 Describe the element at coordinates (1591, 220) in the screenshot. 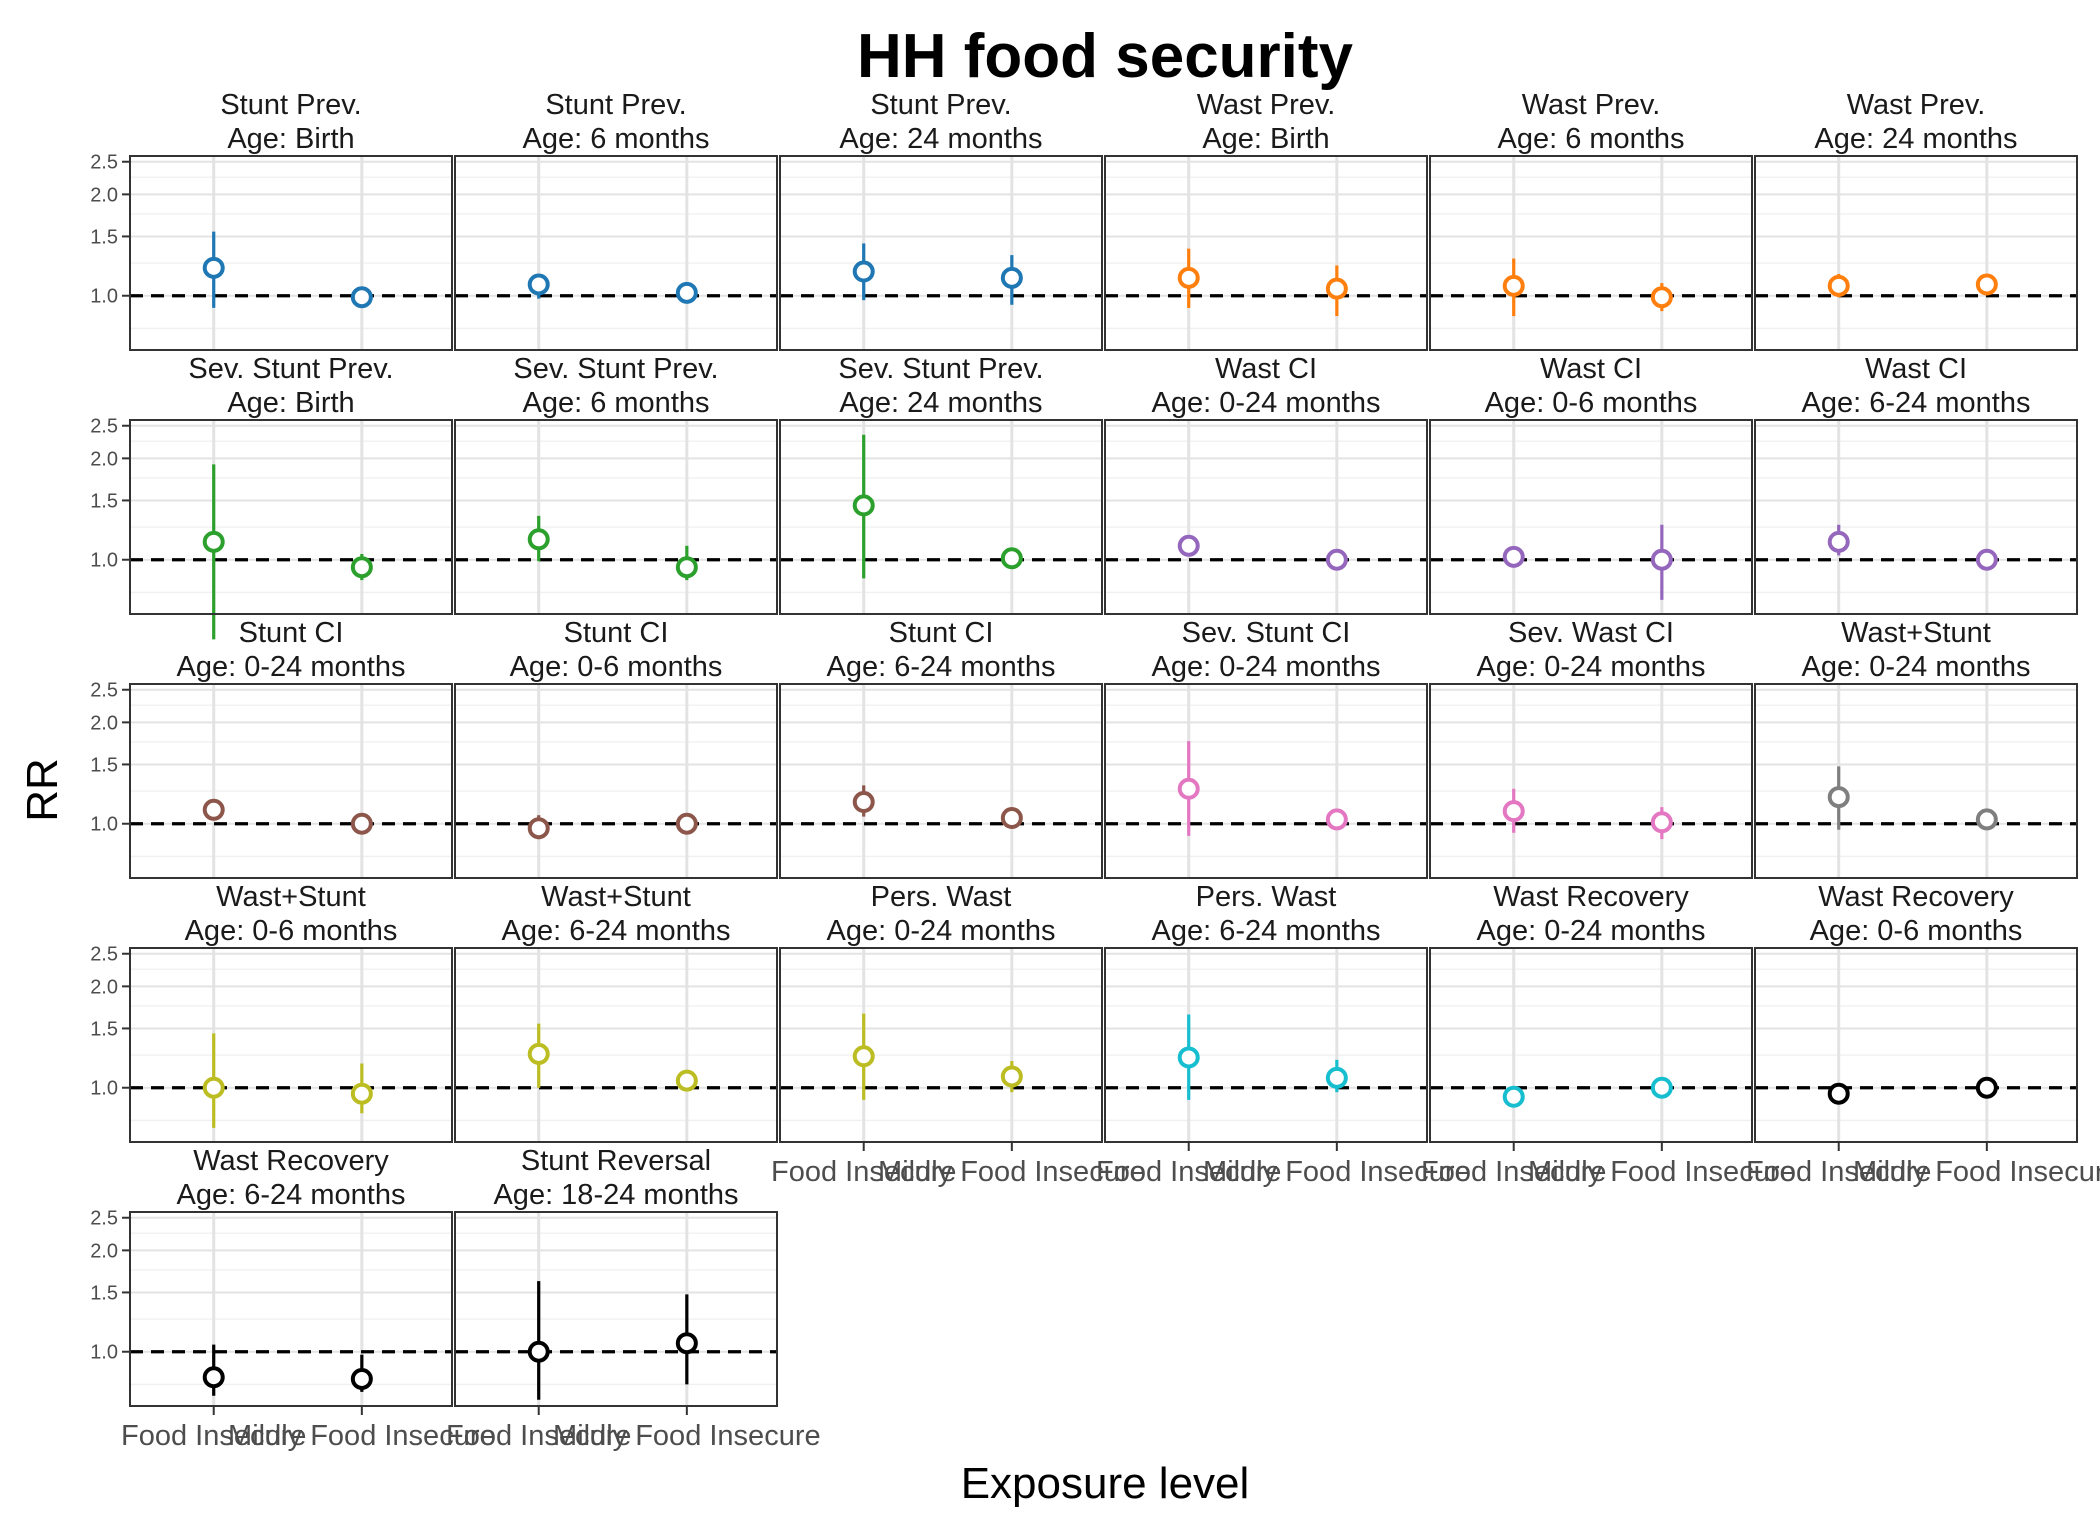

I see `facet-panel: Wast Prev.Age: 6 months` at that location.